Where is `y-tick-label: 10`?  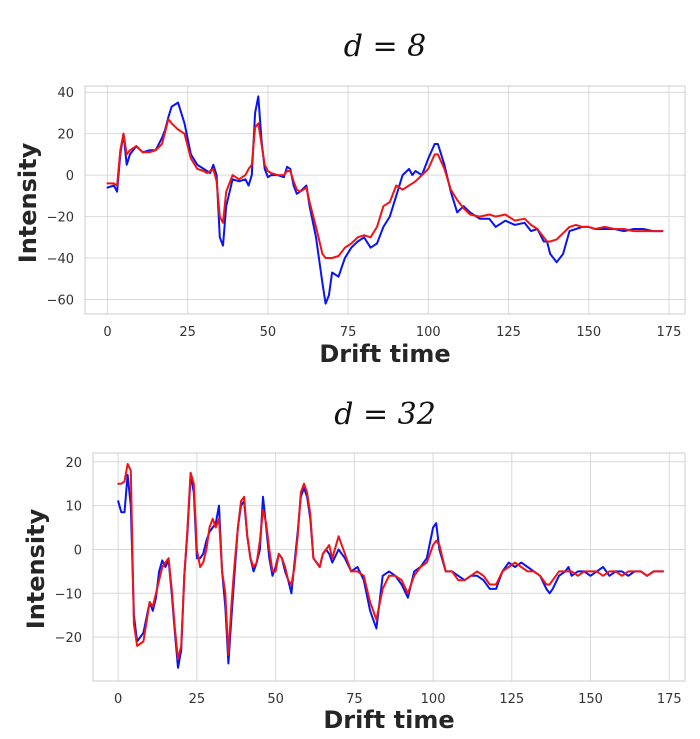 y-tick-label: 10 is located at coordinates (73, 507).